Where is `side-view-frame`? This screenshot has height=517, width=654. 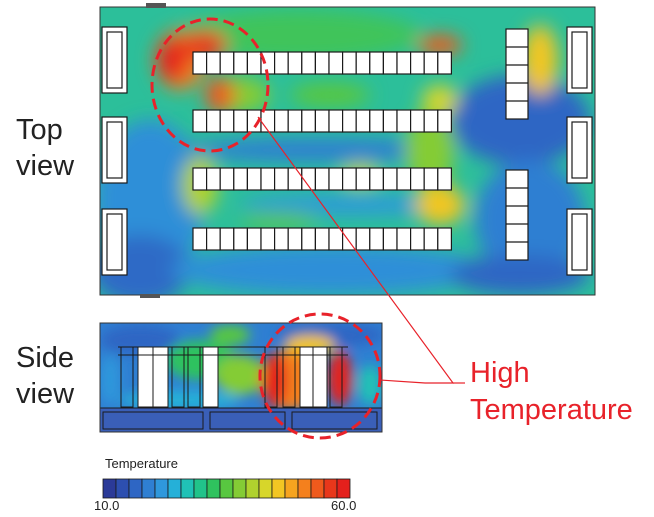 side-view-frame is located at coordinates (241, 377).